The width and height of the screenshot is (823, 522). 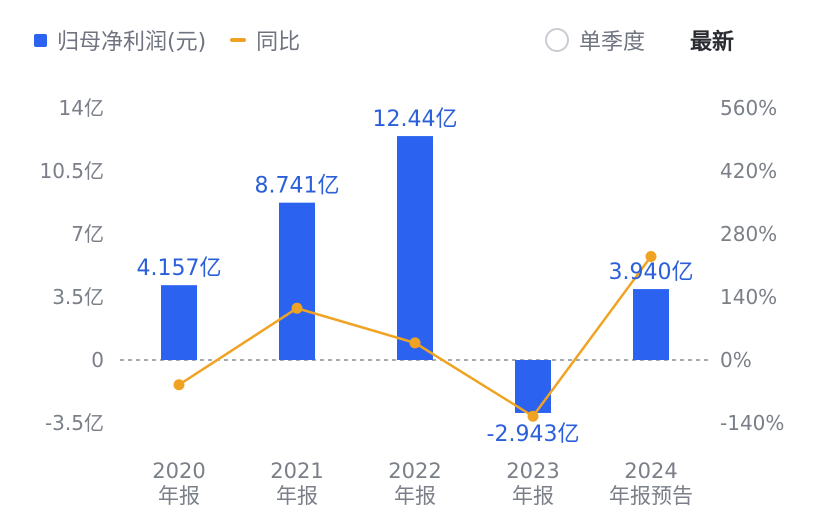 I want to click on radio-circle-icon, so click(x=557, y=40).